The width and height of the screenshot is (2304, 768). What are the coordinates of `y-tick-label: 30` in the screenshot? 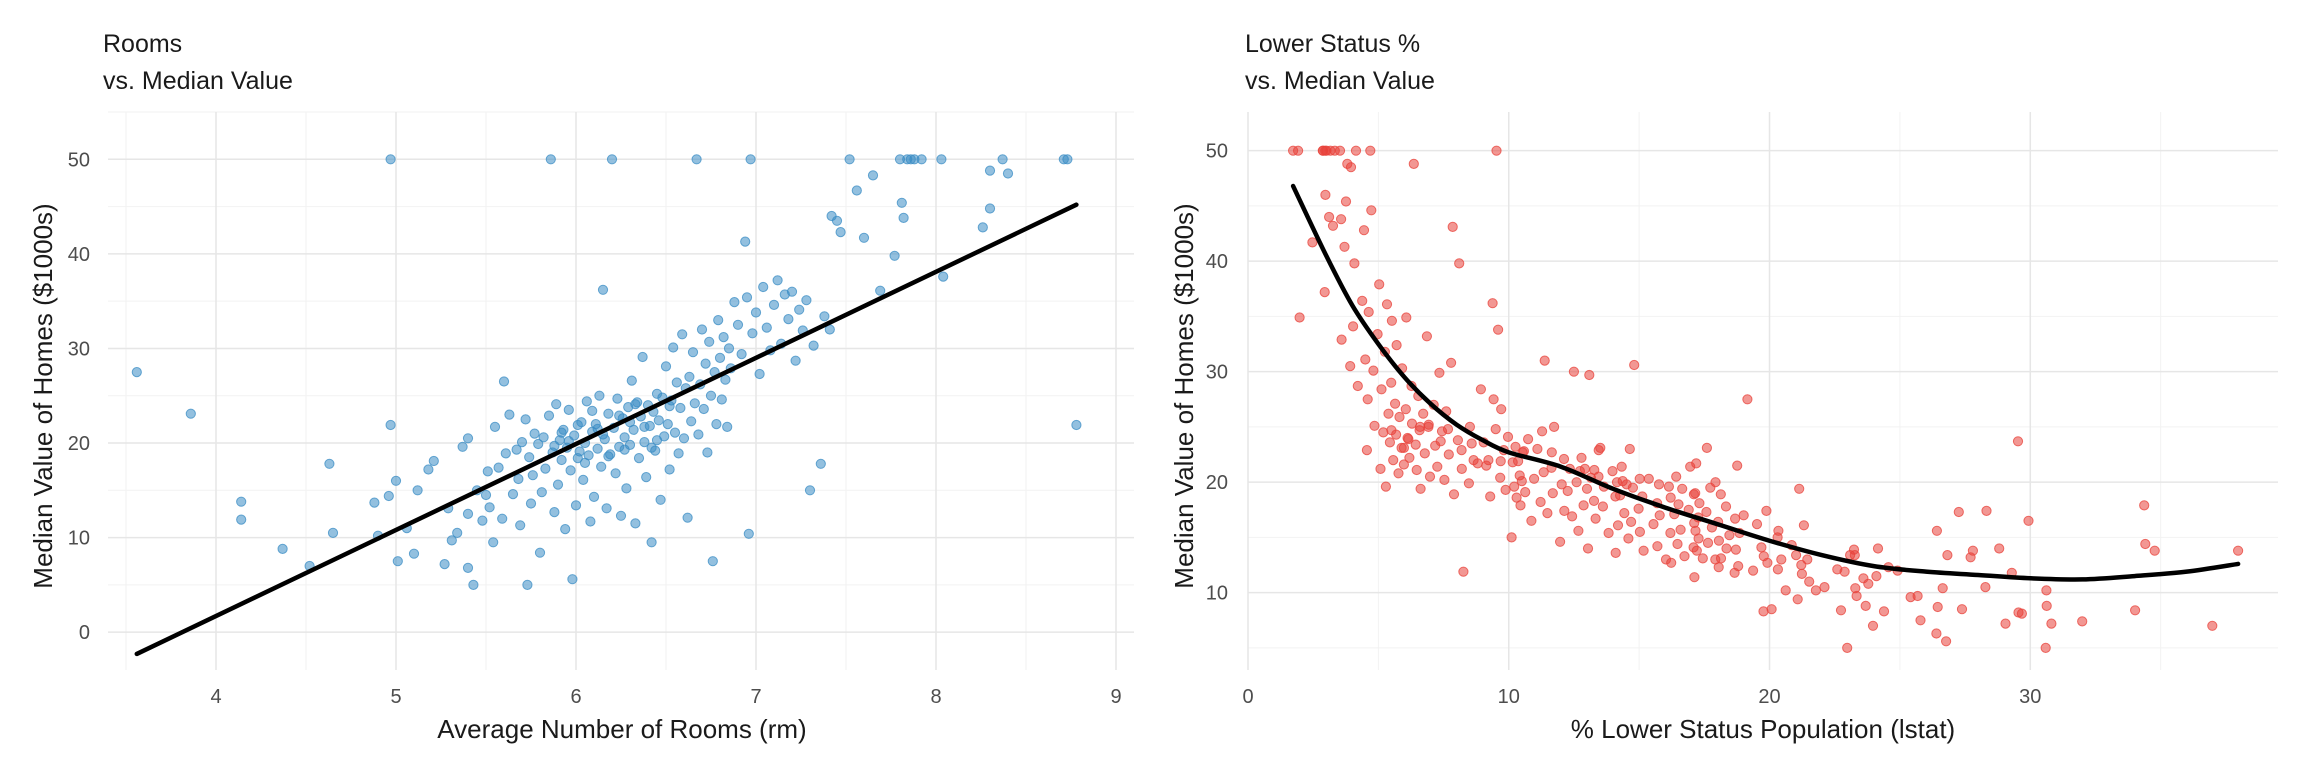 It's located at (79, 349).